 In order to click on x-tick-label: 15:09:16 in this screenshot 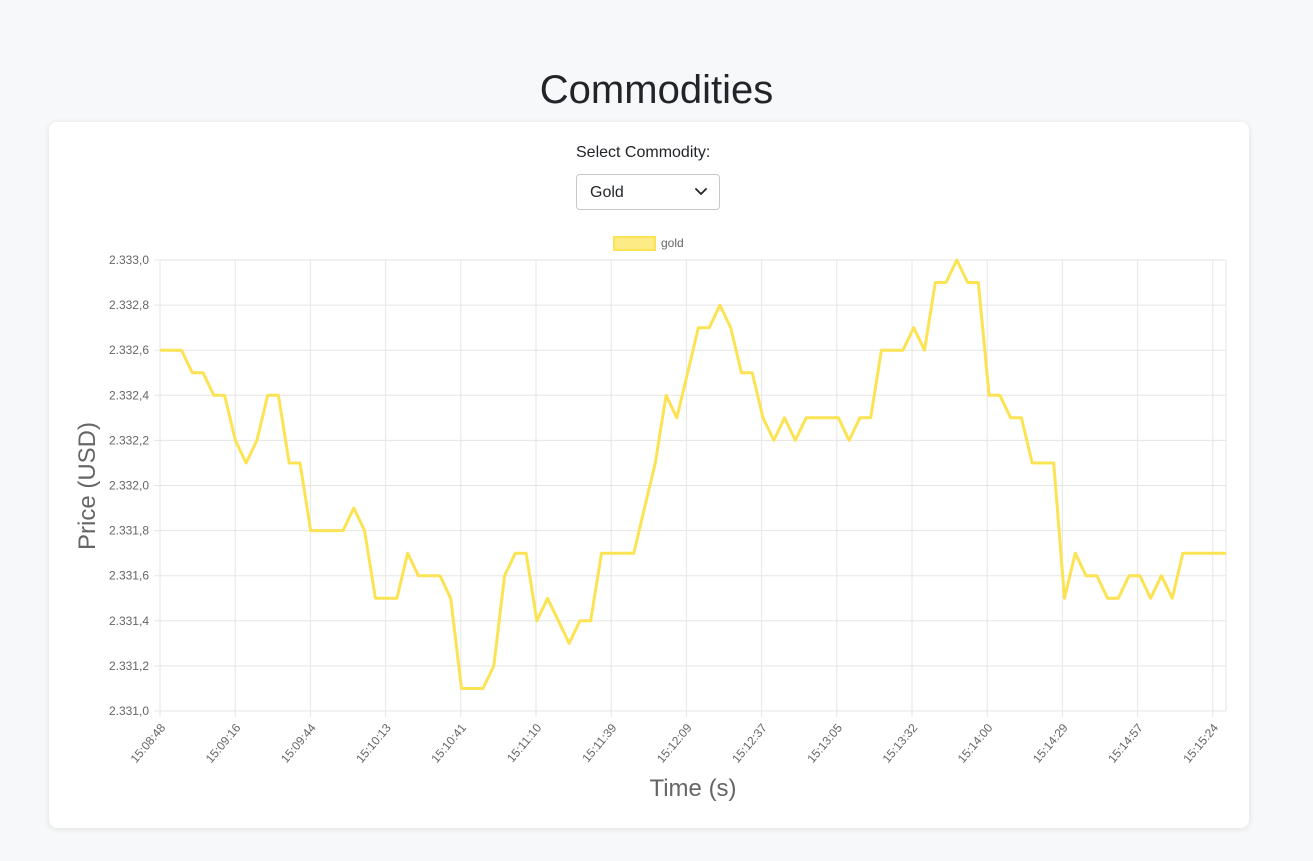, I will do `click(223, 743)`.